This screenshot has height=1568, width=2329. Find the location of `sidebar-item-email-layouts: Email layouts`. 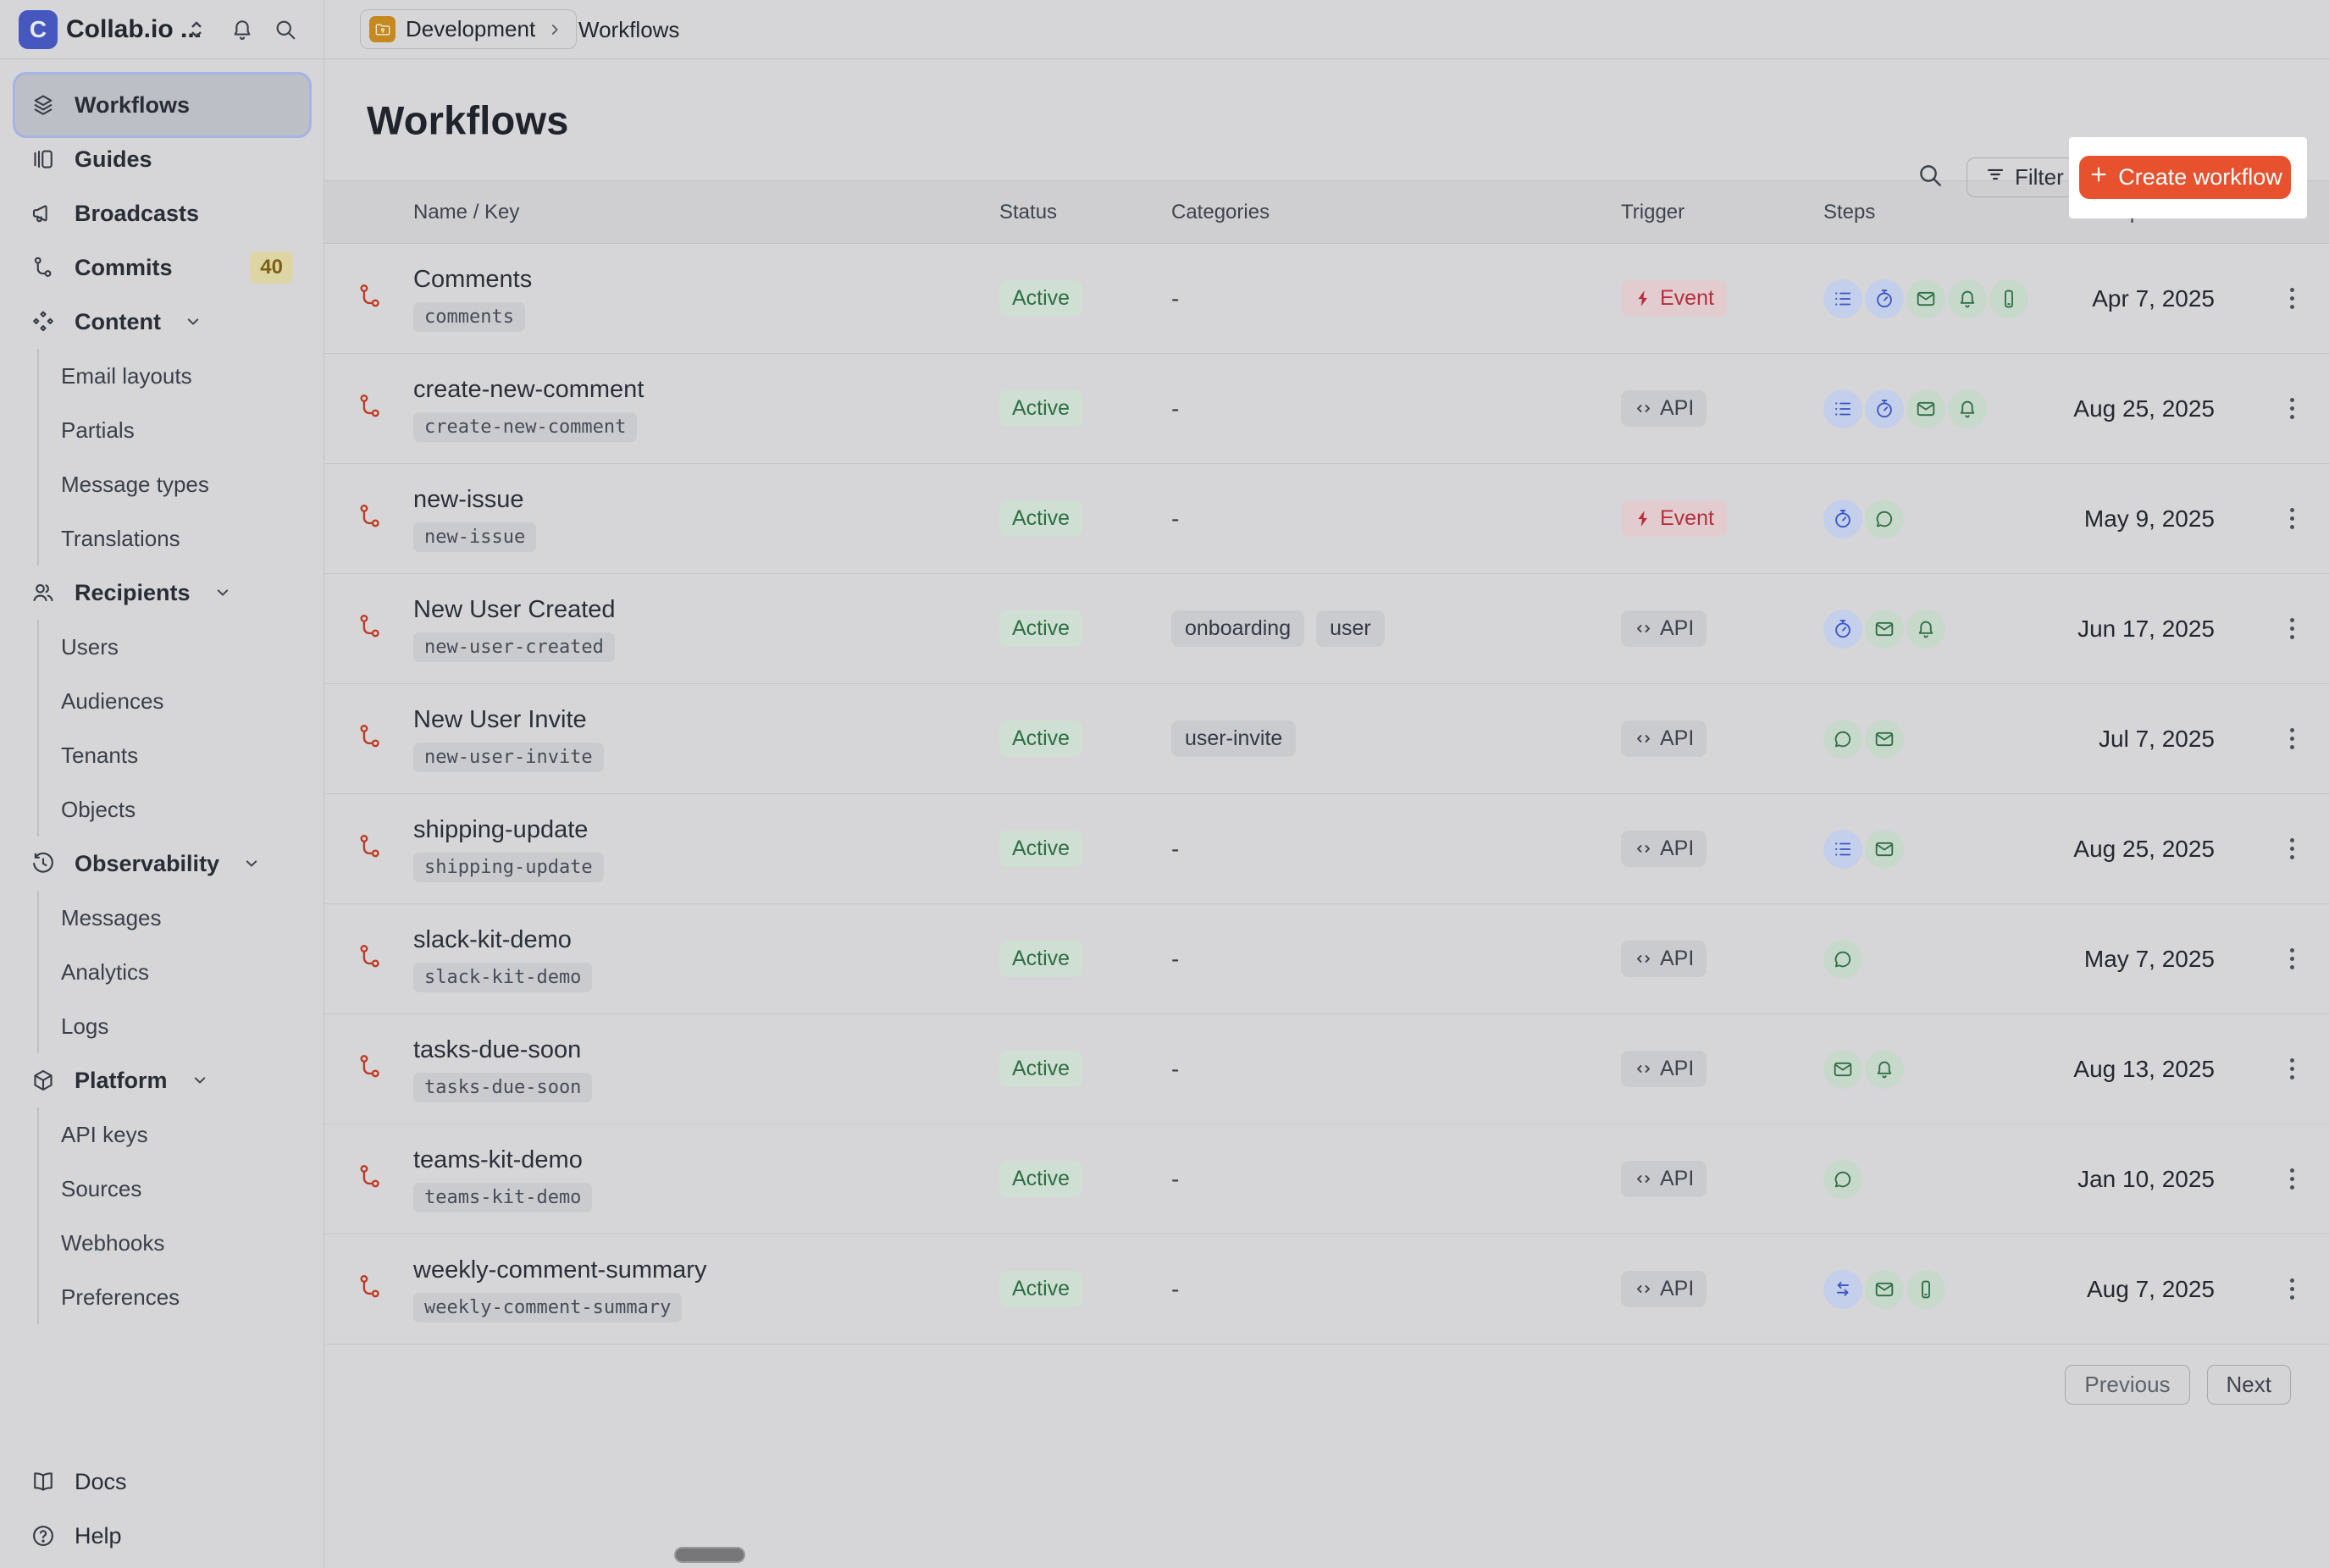

sidebar-item-email-layouts: Email layouts is located at coordinates (126, 375).